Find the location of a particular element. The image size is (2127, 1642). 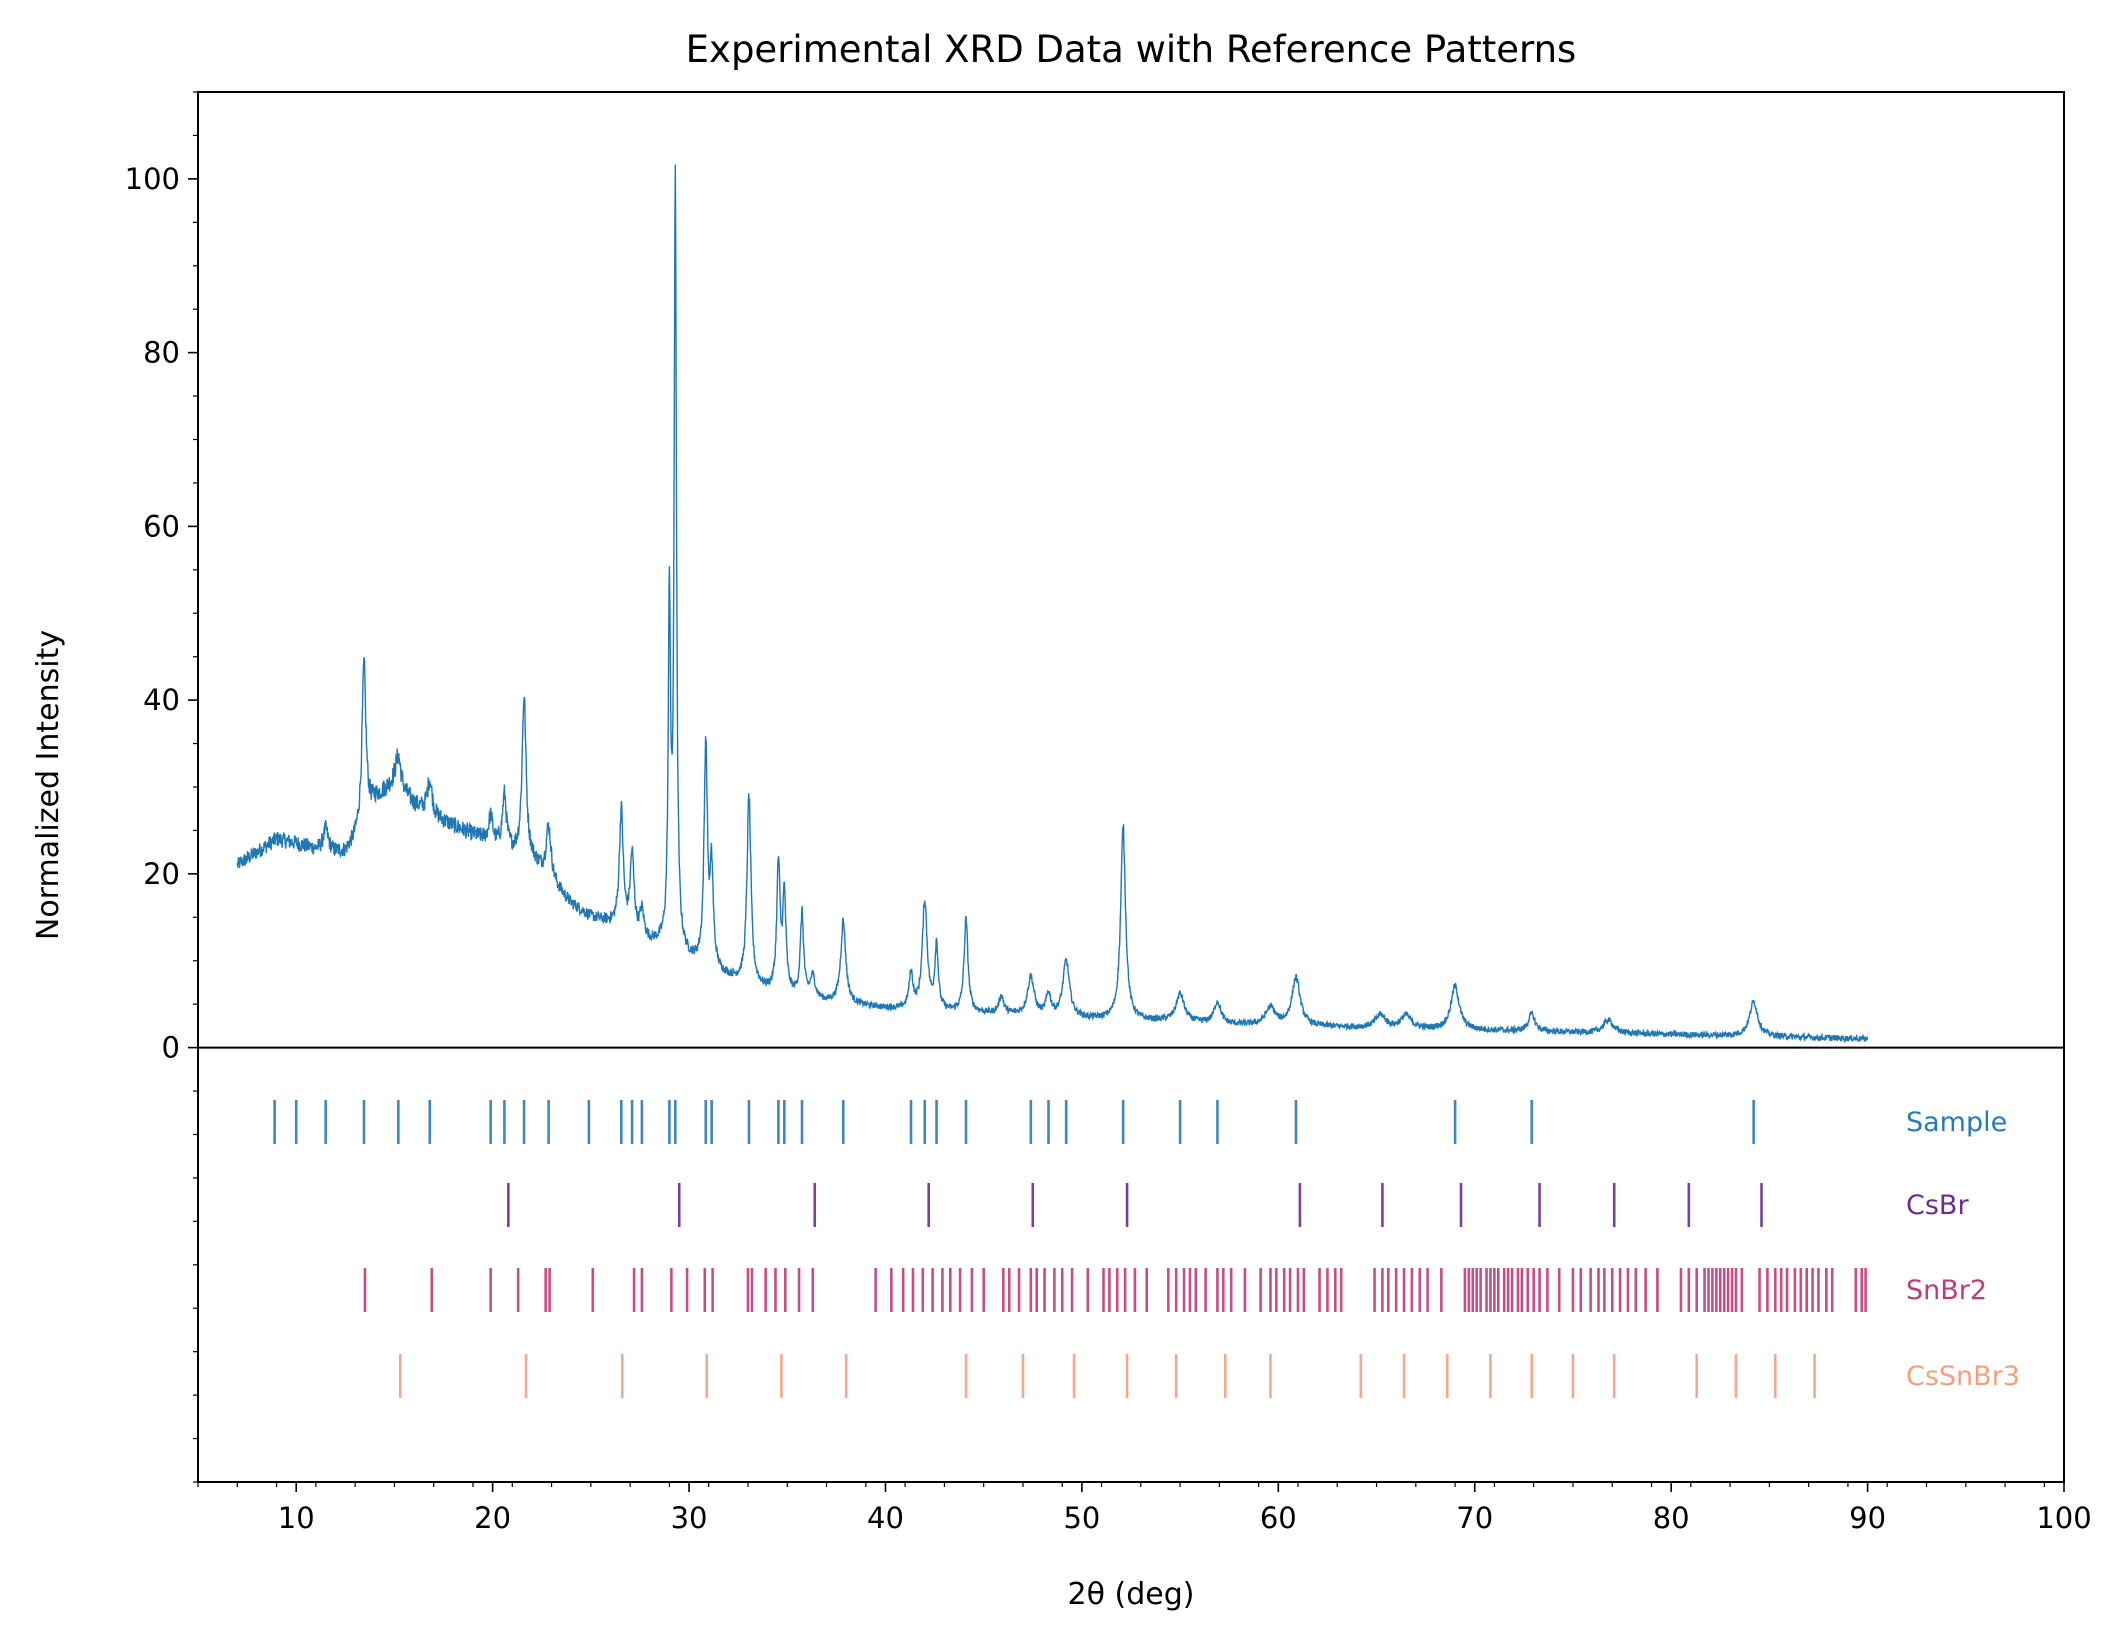

y-tick-label: 100 is located at coordinates (152, 179).